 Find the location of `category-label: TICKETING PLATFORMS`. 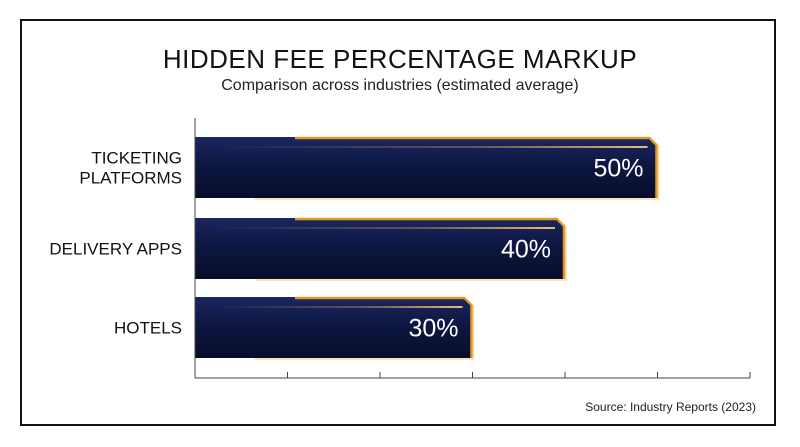

category-label: TICKETING PLATFORMS is located at coordinates (130, 168).